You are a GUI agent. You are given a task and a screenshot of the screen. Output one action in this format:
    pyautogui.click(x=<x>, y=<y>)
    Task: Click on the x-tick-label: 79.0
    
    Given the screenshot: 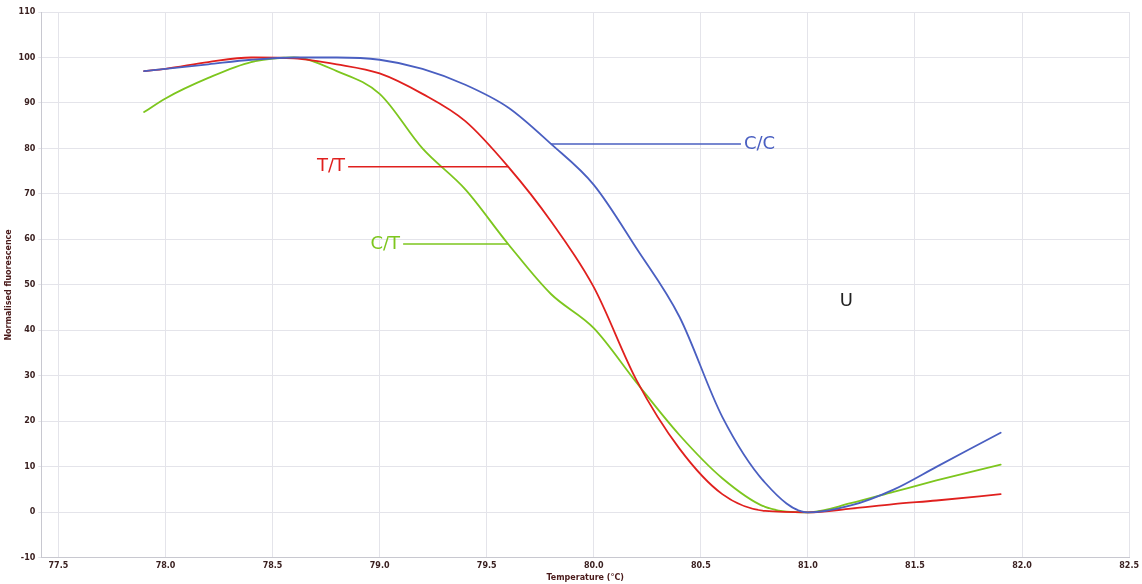 What is the action you would take?
    pyautogui.click(x=379, y=565)
    